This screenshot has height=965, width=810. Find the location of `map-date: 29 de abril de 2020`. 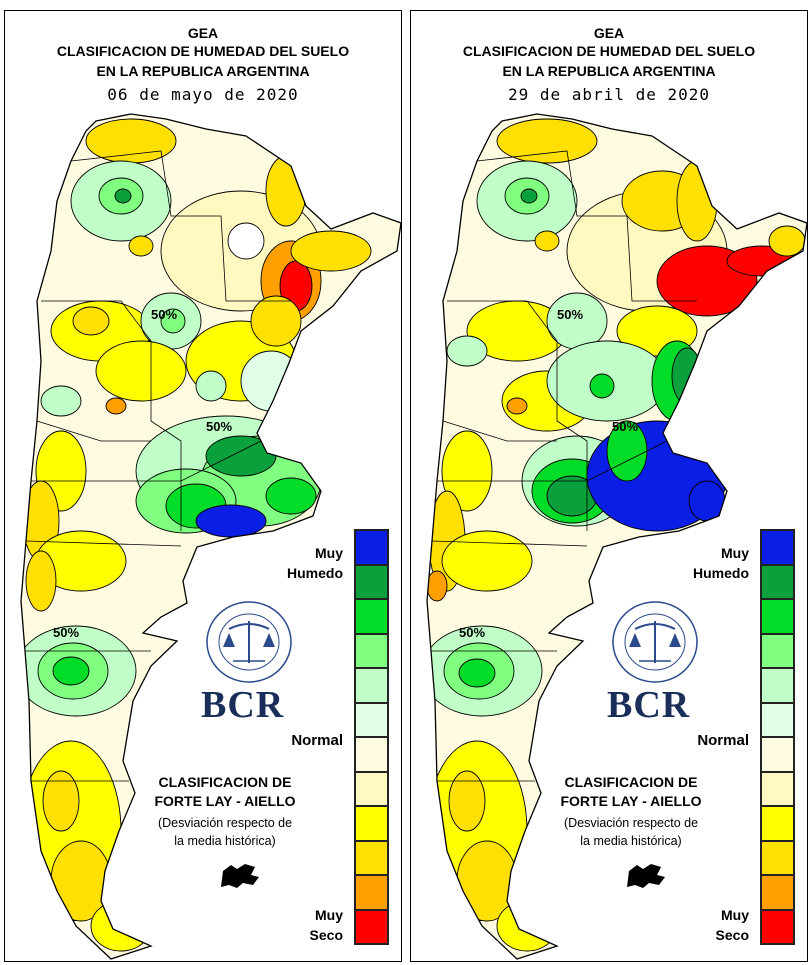

map-date: 29 de abril de 2020 is located at coordinates (609, 94).